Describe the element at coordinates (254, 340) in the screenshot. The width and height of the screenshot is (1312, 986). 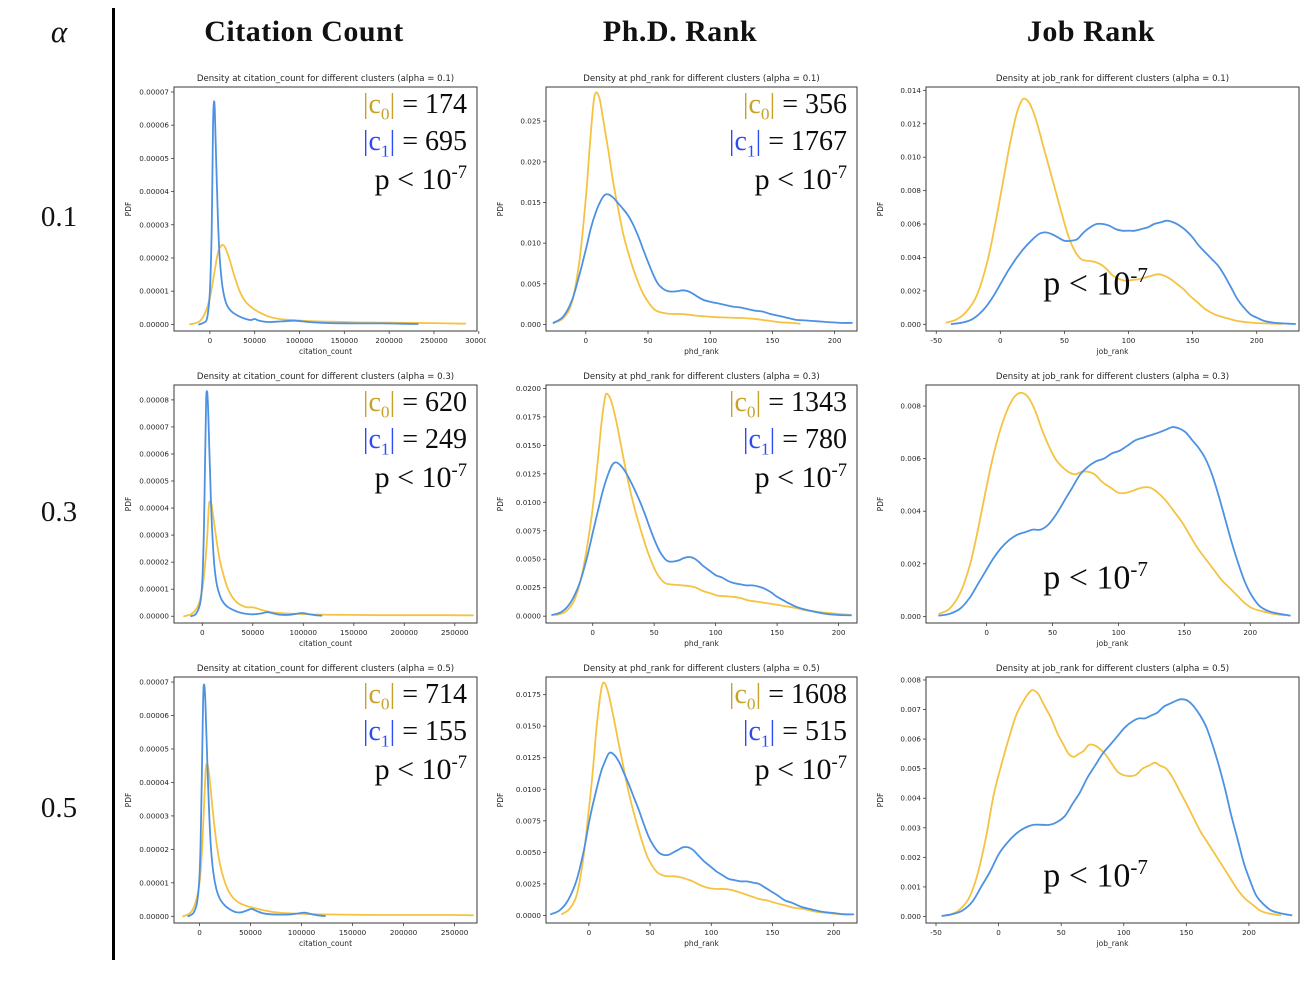
I see `x-tick-label: 50000` at that location.